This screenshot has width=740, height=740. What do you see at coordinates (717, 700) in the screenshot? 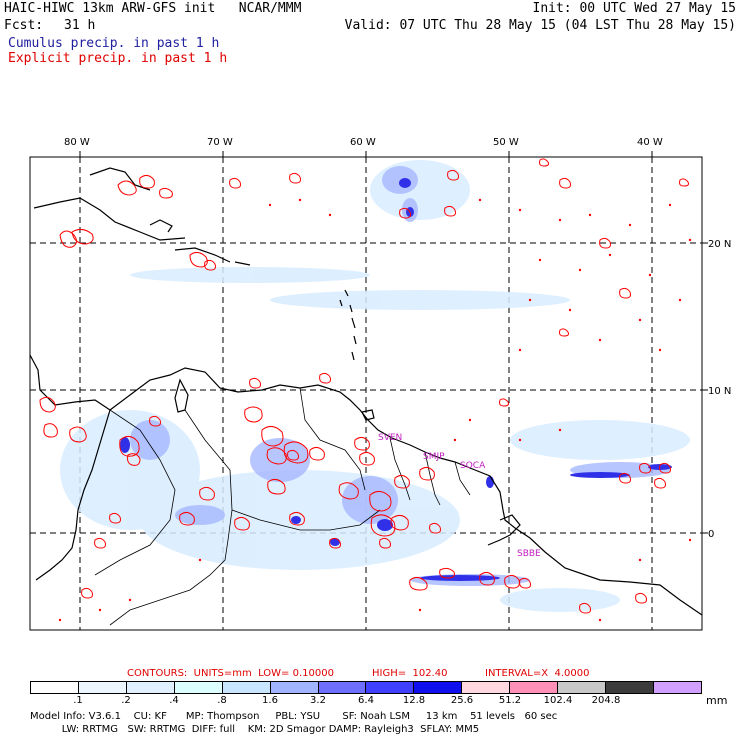
I see `colorbar-unit: mm` at bounding box center [717, 700].